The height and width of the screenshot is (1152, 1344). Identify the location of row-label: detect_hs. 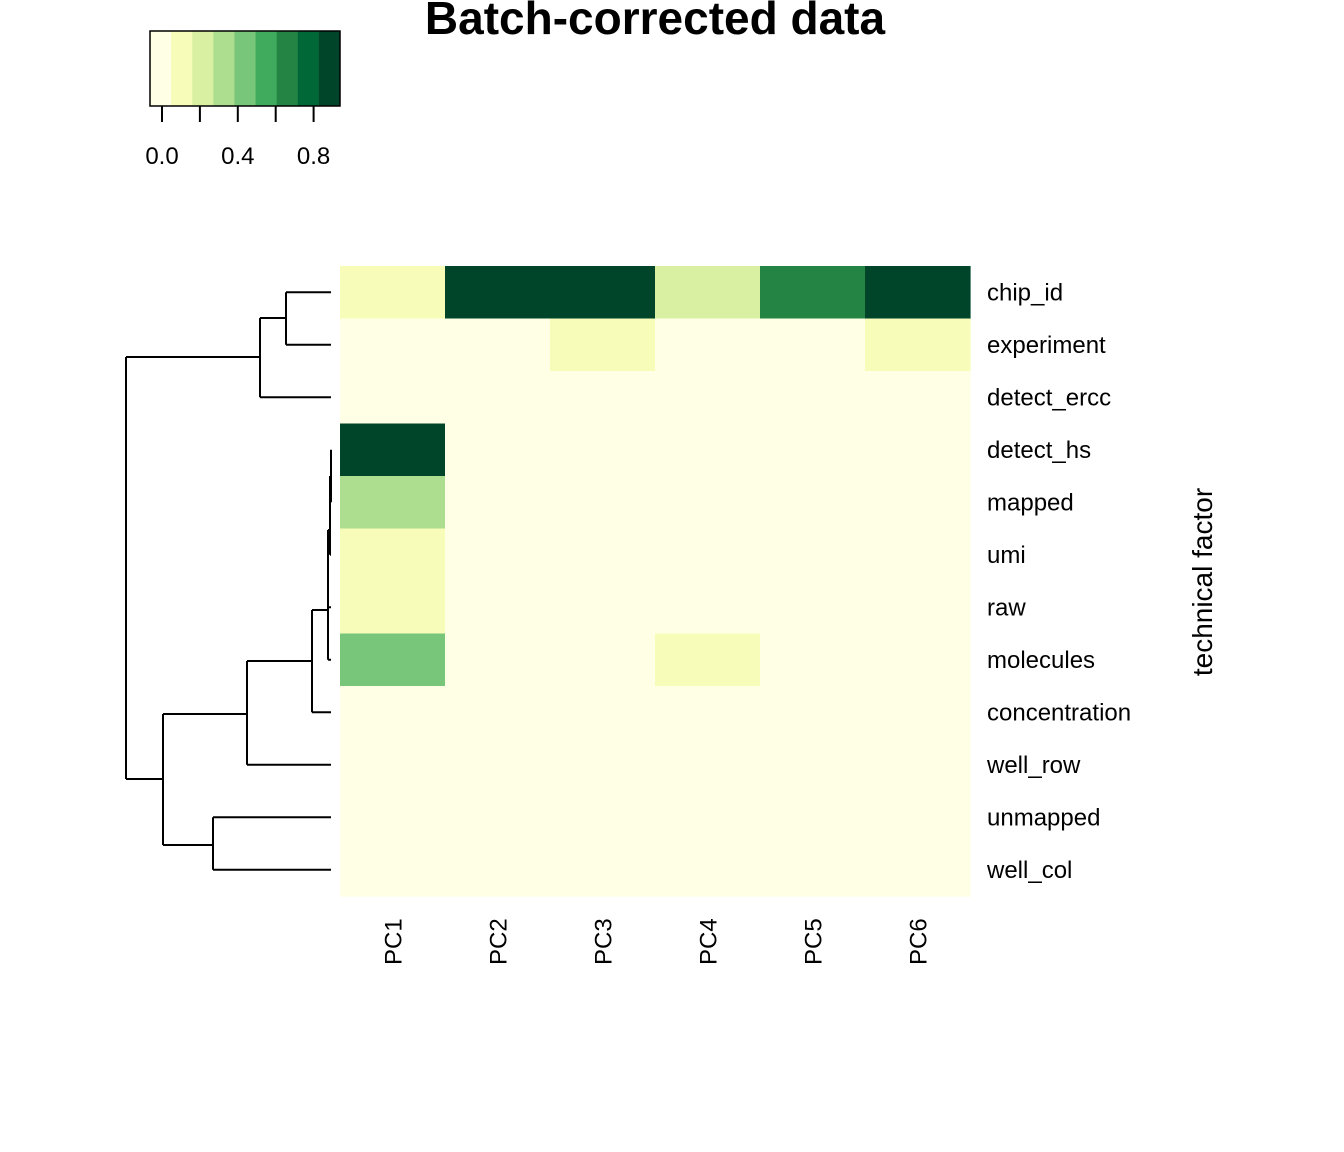
(1039, 450).